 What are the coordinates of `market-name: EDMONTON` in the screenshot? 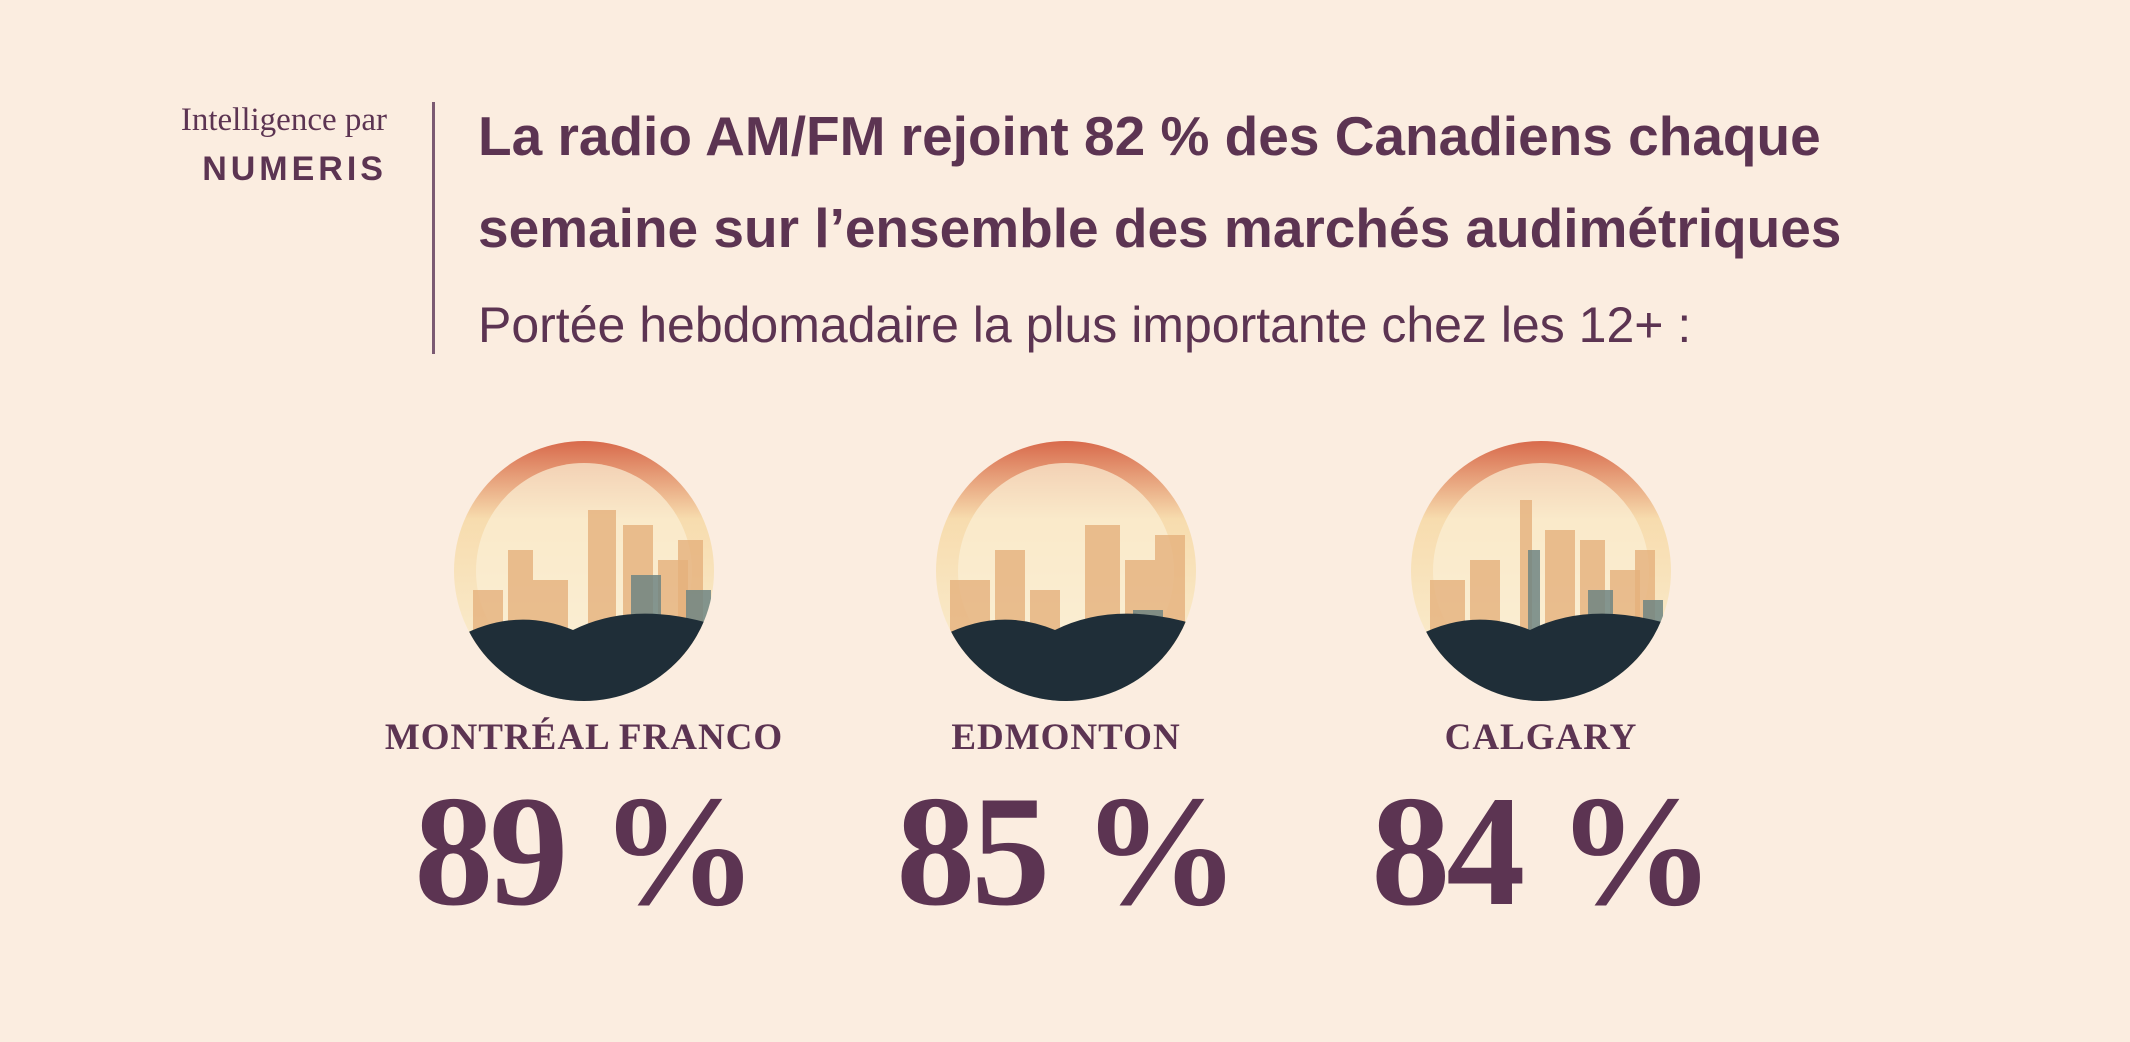 It's located at (1066, 737).